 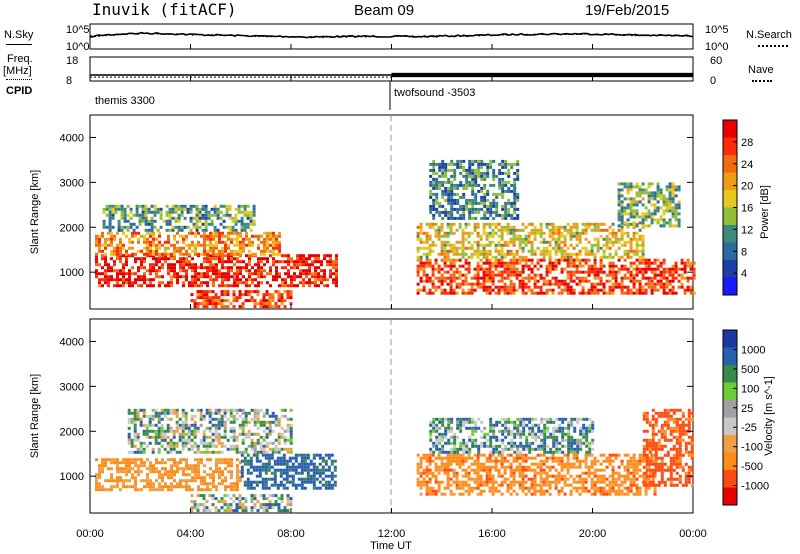 What do you see at coordinates (72, 61) in the screenshot?
I see `freq-tick-left-top: 18` at bounding box center [72, 61].